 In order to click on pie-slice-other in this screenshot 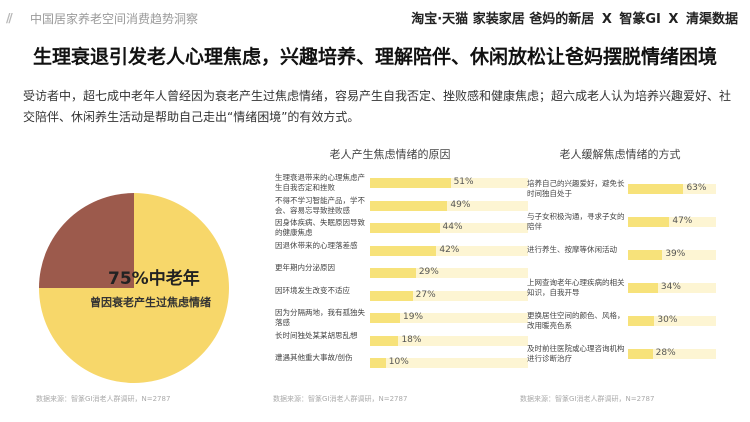, I will do `click(86, 240)`.